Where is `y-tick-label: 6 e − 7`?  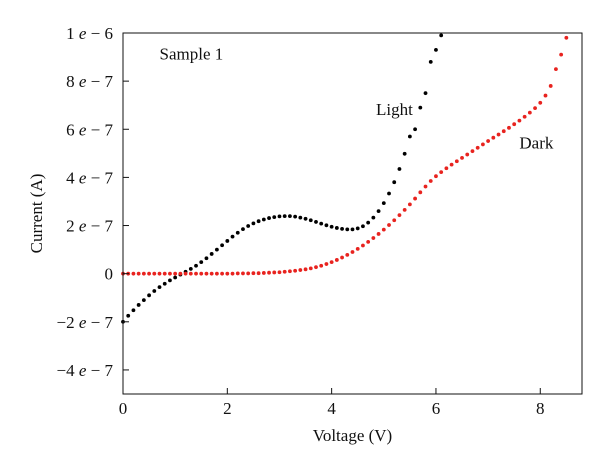 y-tick-label: 6 e − 7 is located at coordinates (89, 129).